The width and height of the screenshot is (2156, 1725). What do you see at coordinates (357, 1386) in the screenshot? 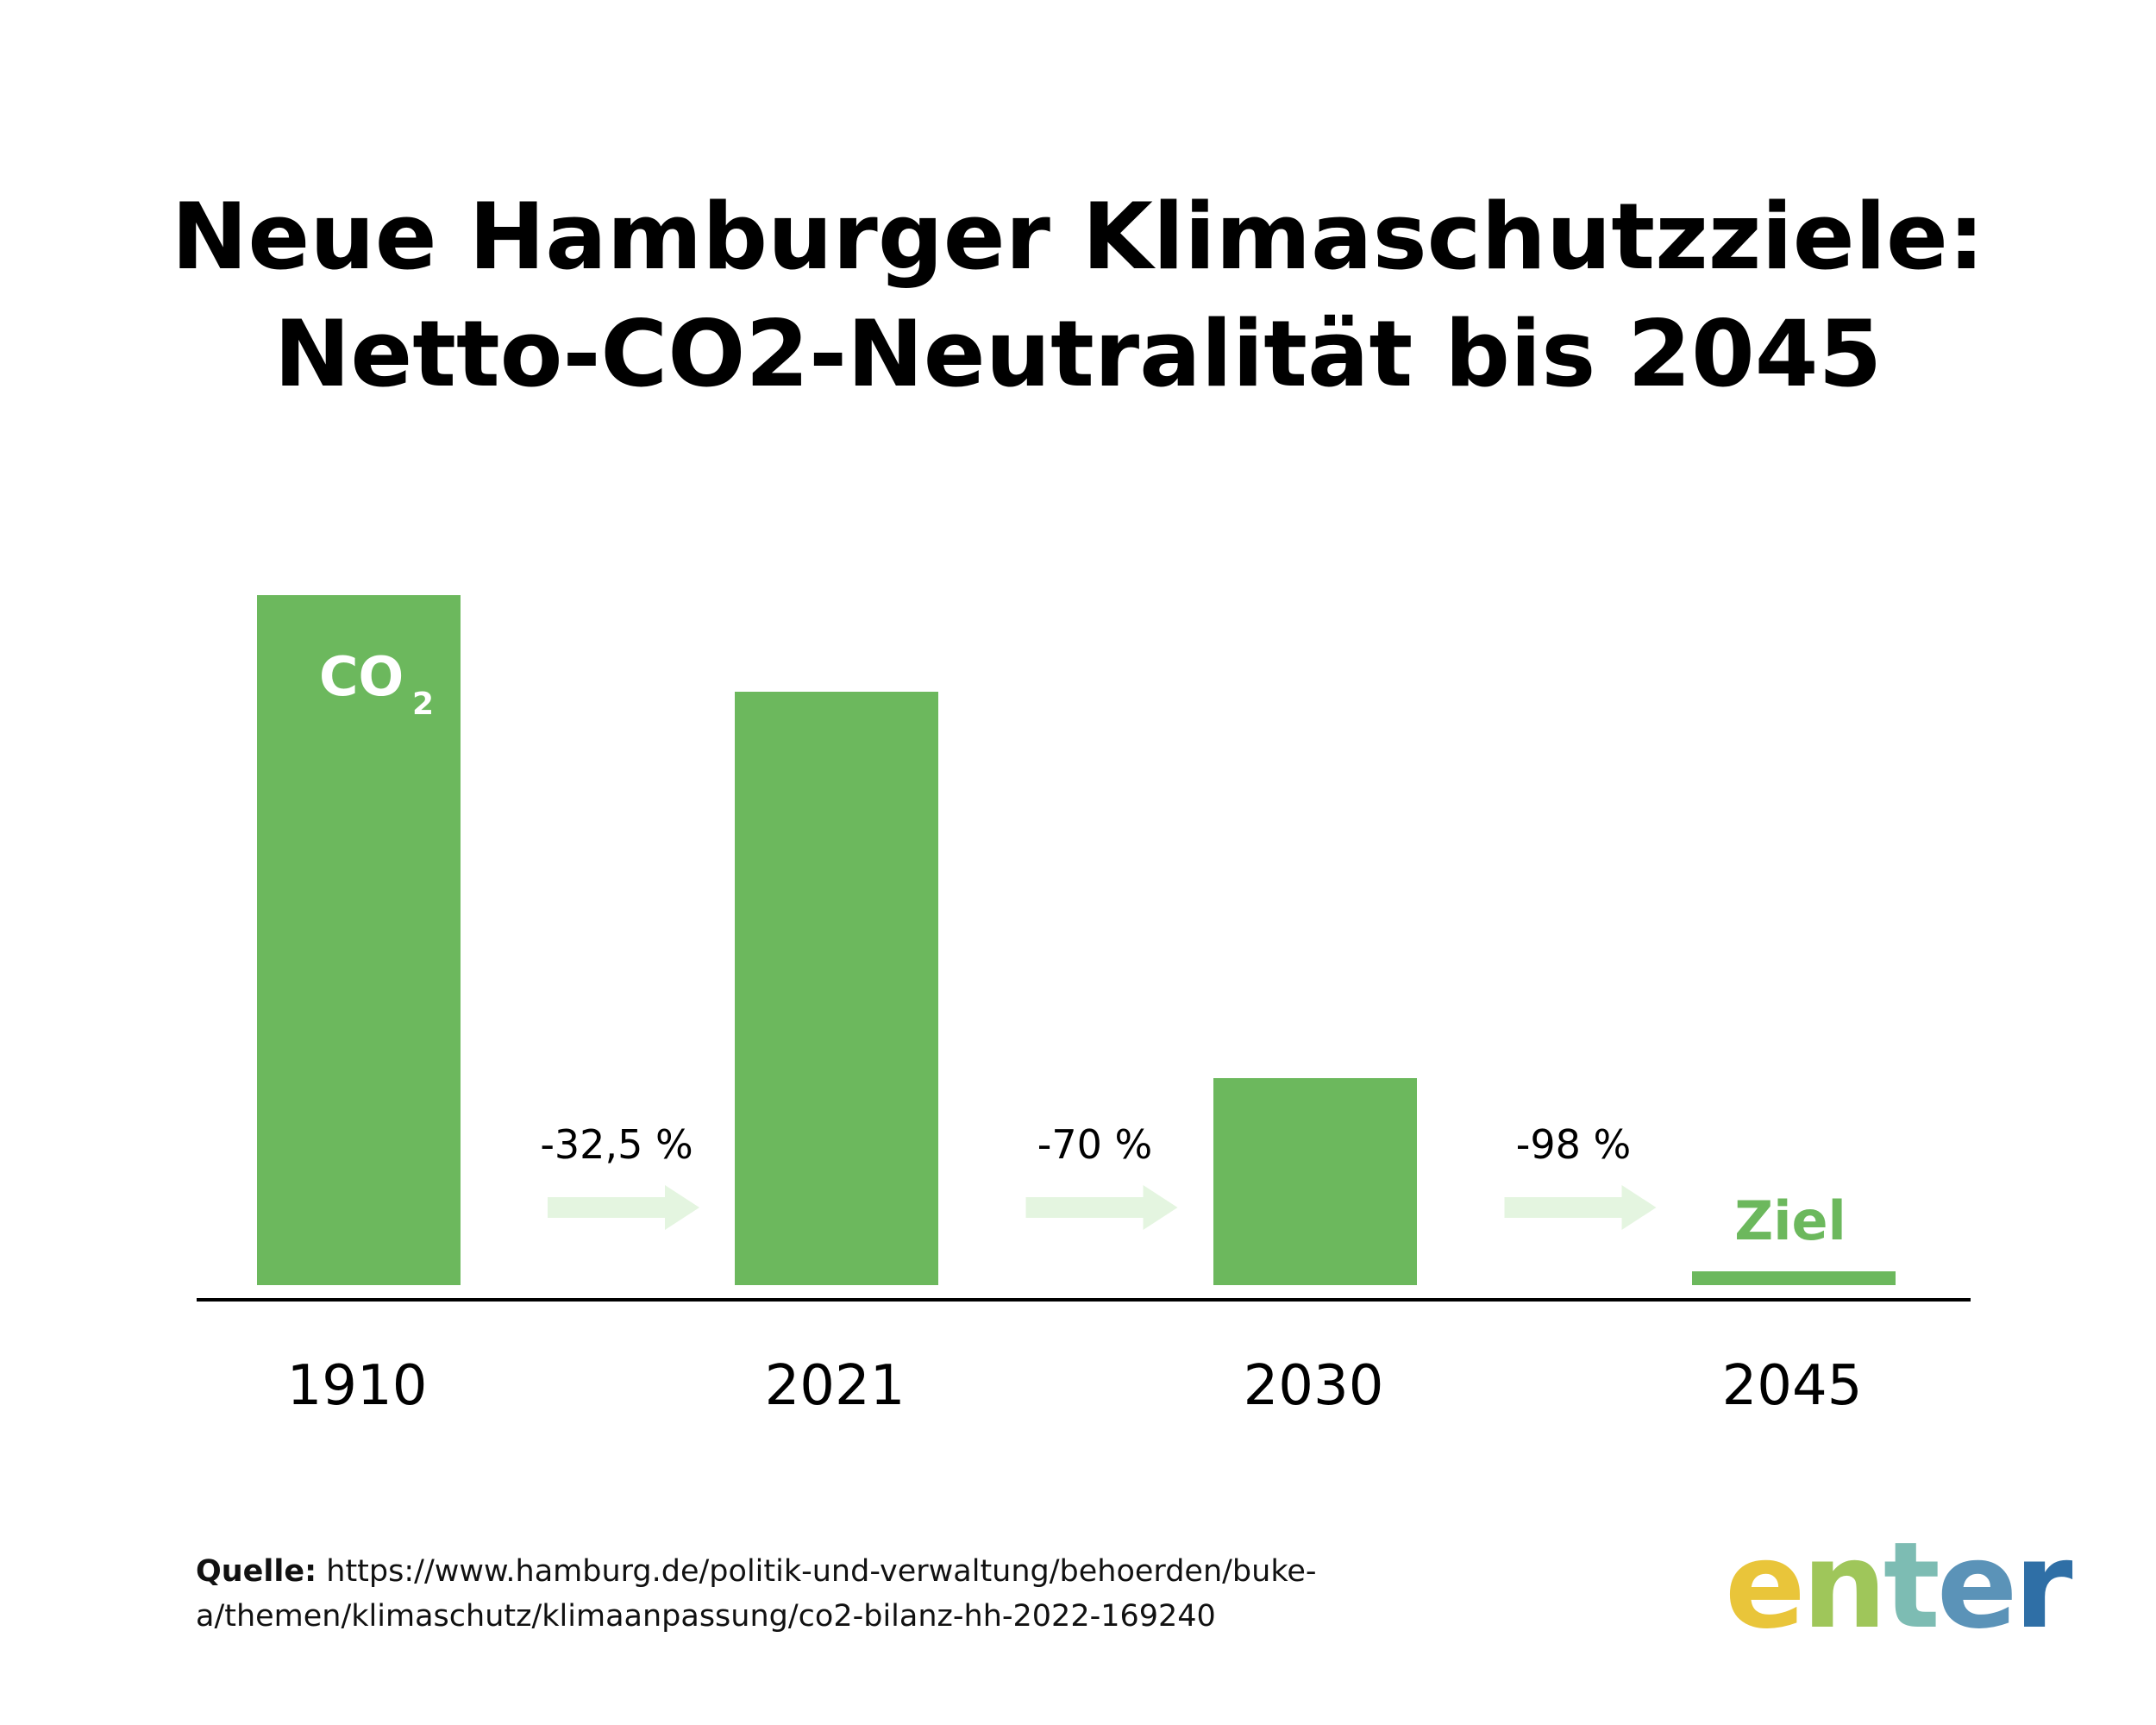
I see `x-tick-label-1910: 1910` at bounding box center [357, 1386].